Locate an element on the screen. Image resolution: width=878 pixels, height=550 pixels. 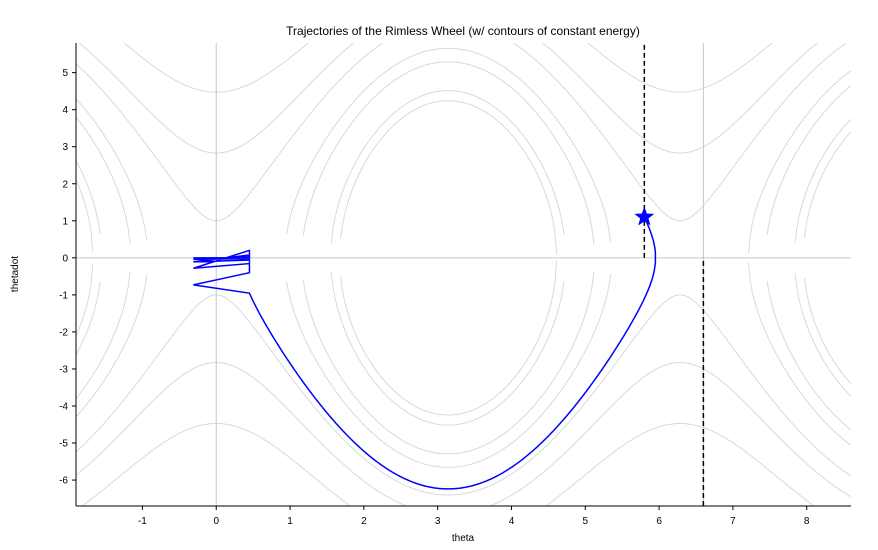
x-tick-label-2: 1 is located at coordinates (290, 521).